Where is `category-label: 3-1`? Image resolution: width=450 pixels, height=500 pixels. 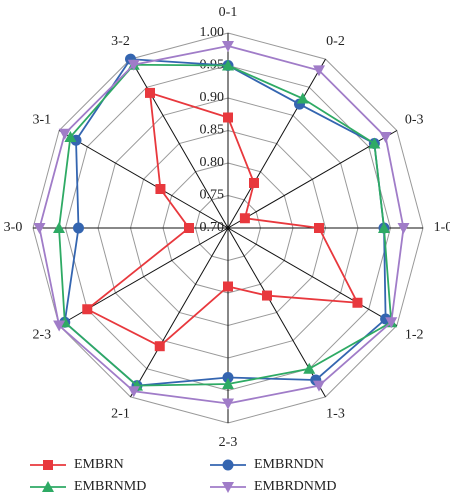
category-label: 3-1 is located at coordinates (41, 120).